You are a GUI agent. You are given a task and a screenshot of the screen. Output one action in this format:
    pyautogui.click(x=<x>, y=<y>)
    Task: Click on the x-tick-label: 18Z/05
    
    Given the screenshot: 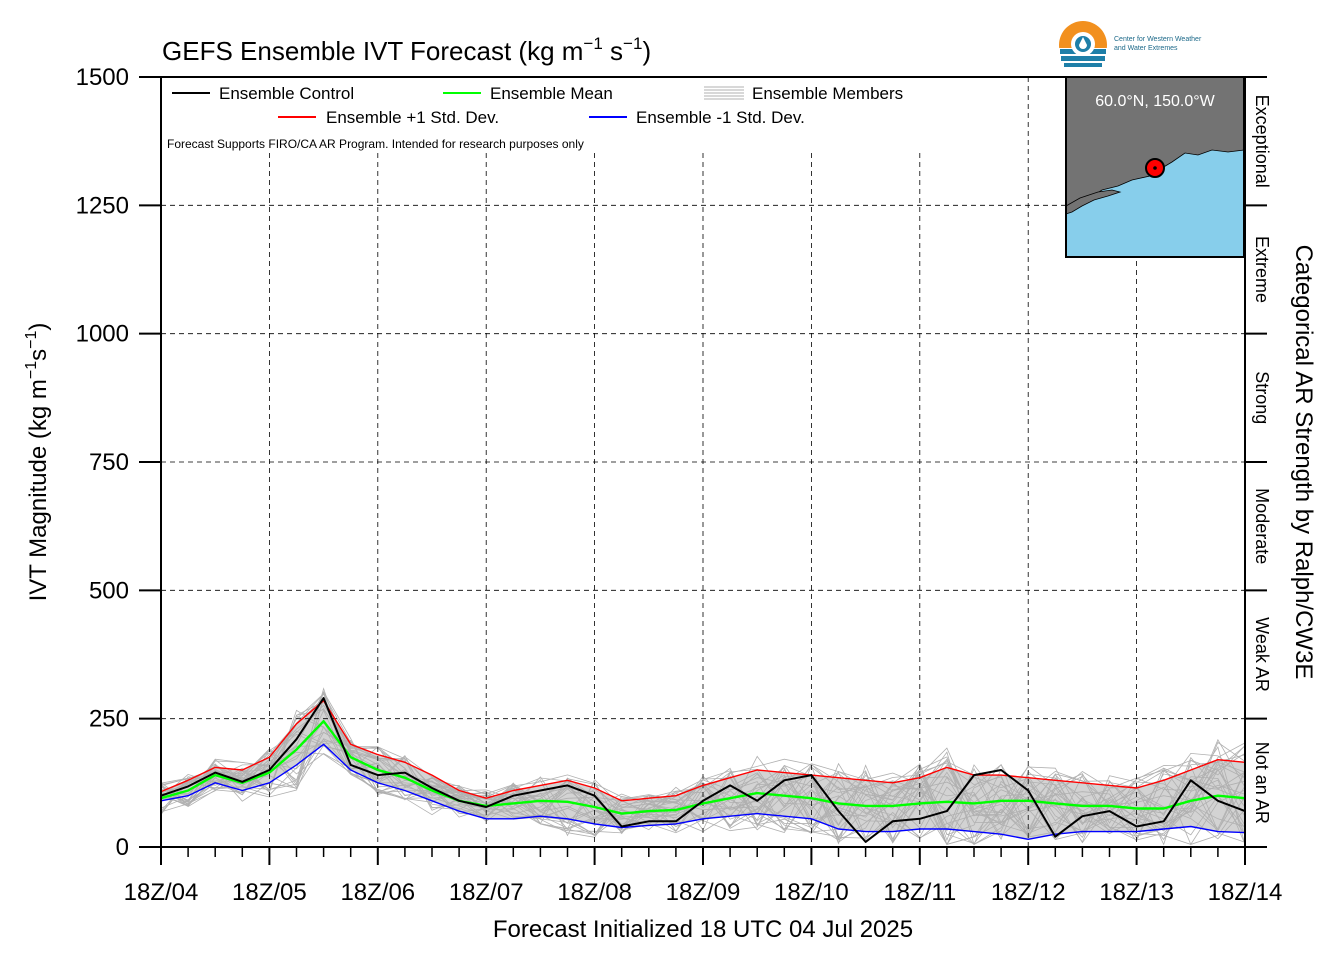 What is the action you would take?
    pyautogui.click(x=269, y=892)
    